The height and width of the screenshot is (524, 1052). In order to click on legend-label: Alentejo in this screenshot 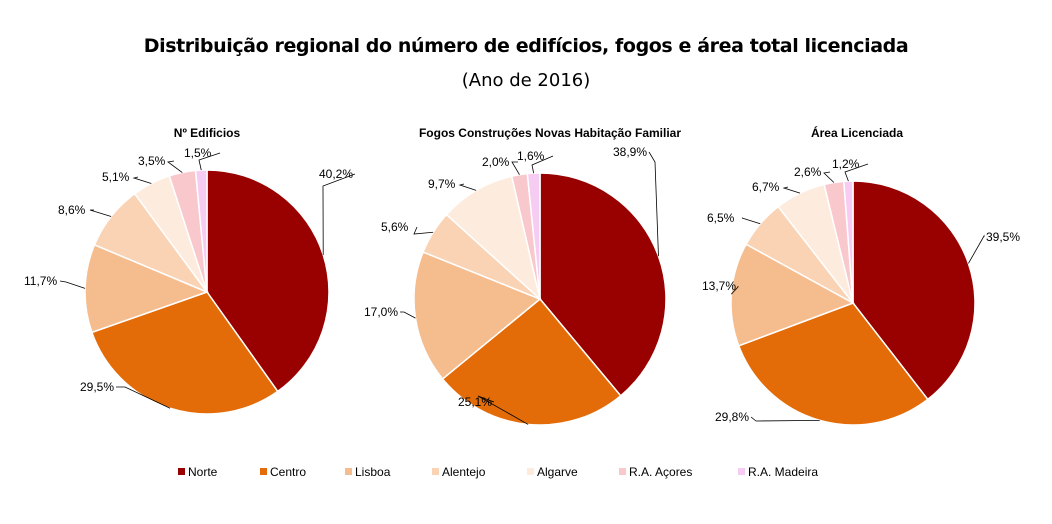, I will do `click(464, 472)`.